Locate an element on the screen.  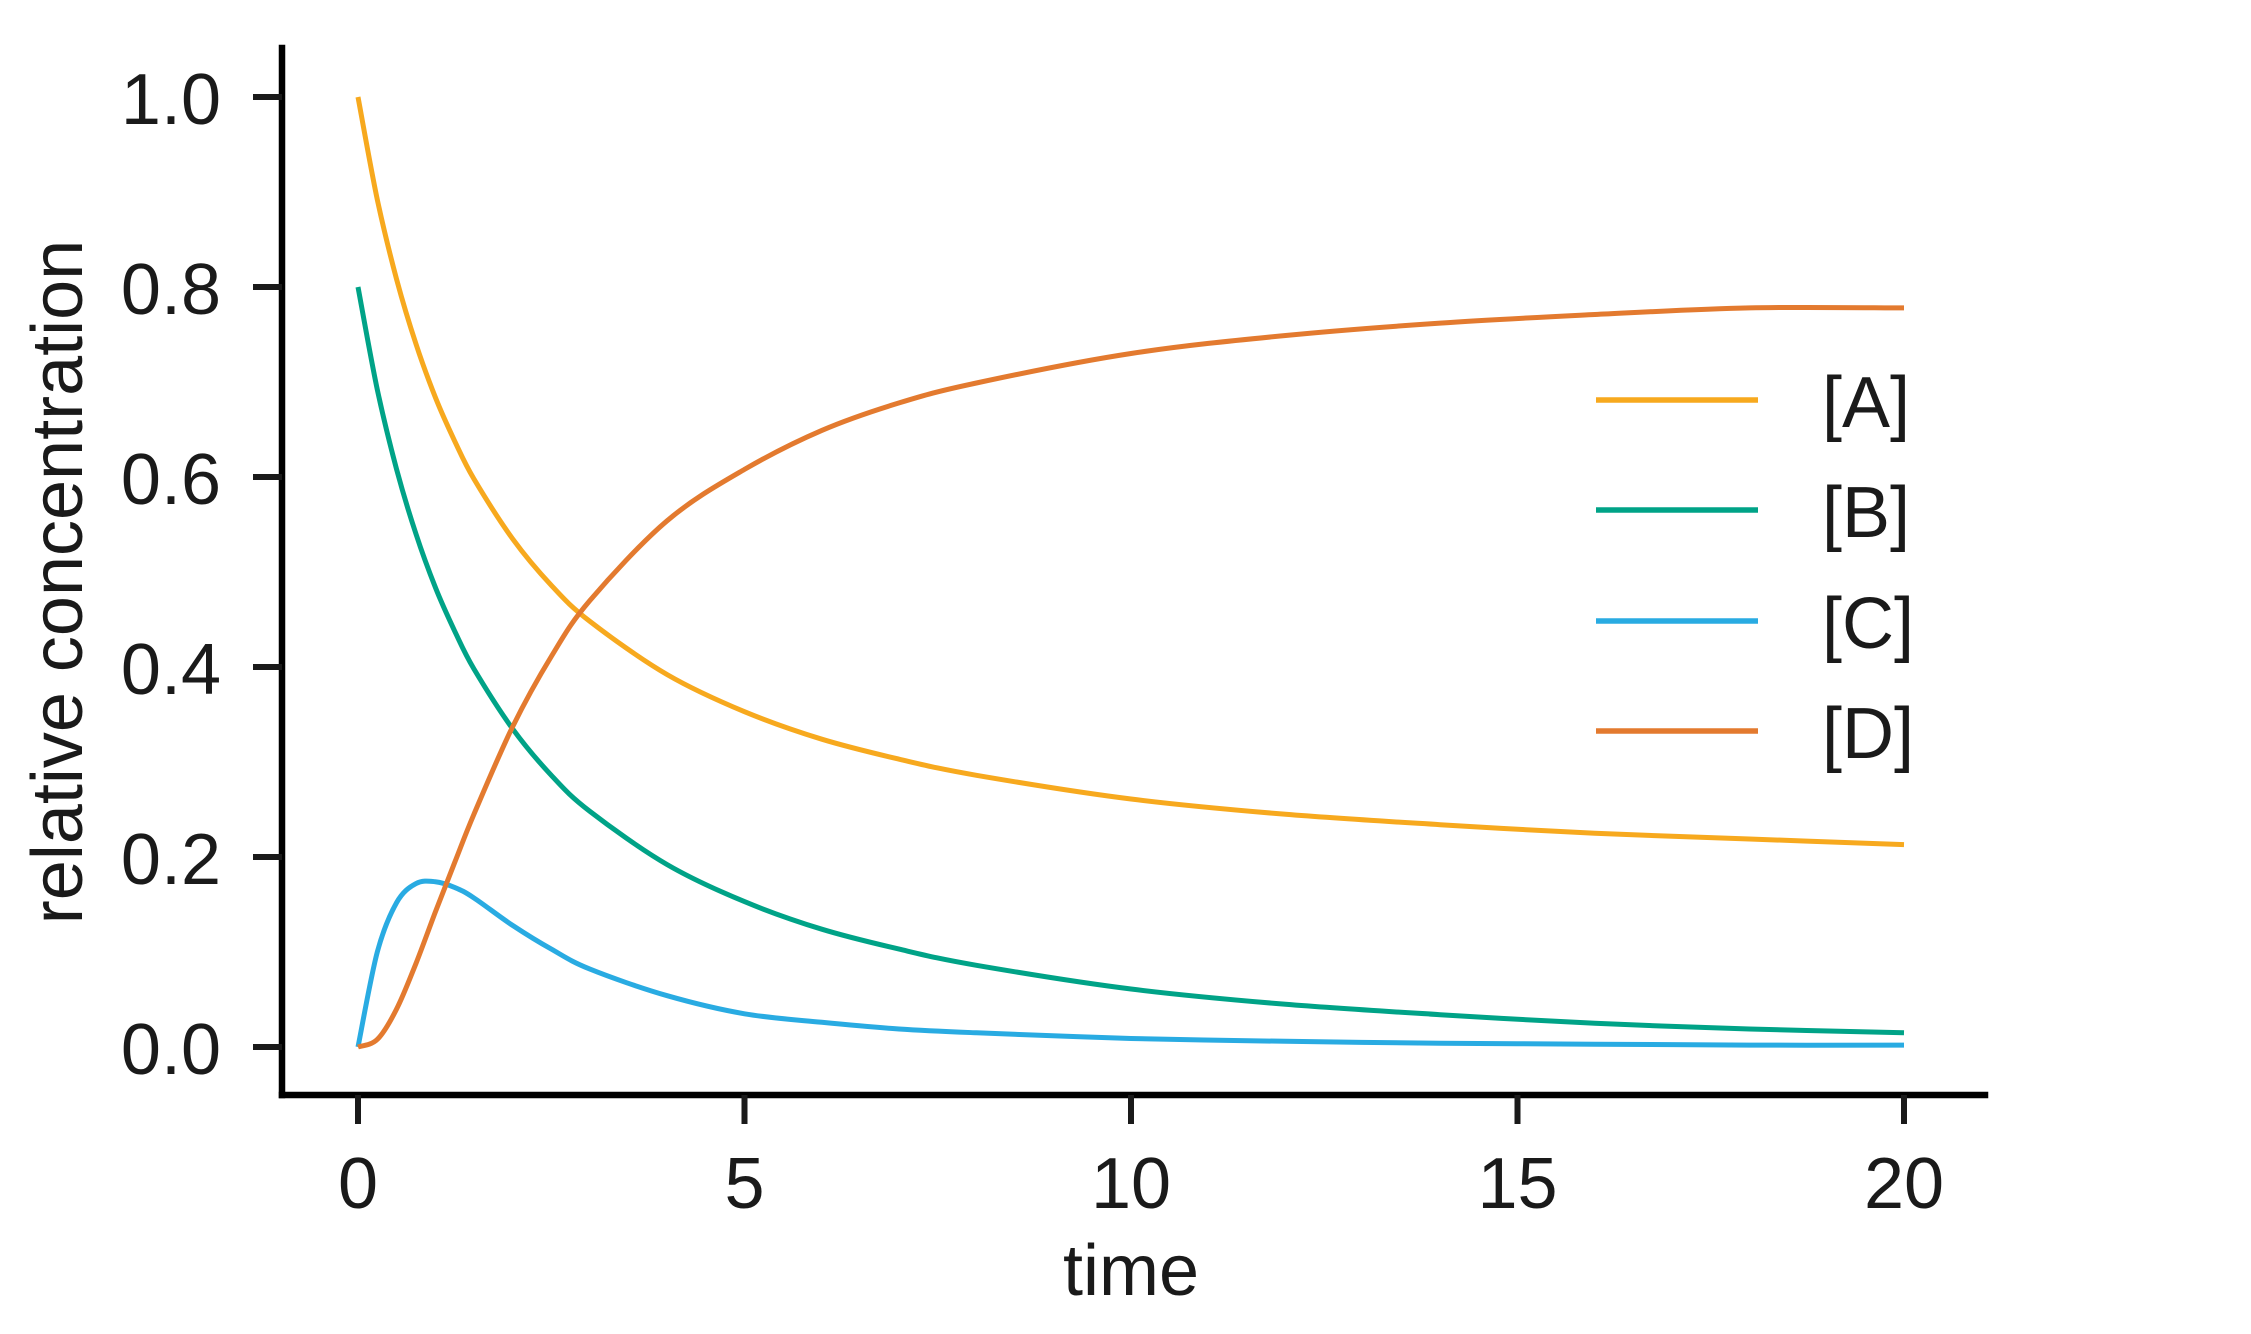
legend-item-d: [D] is located at coordinates (1755, 734).